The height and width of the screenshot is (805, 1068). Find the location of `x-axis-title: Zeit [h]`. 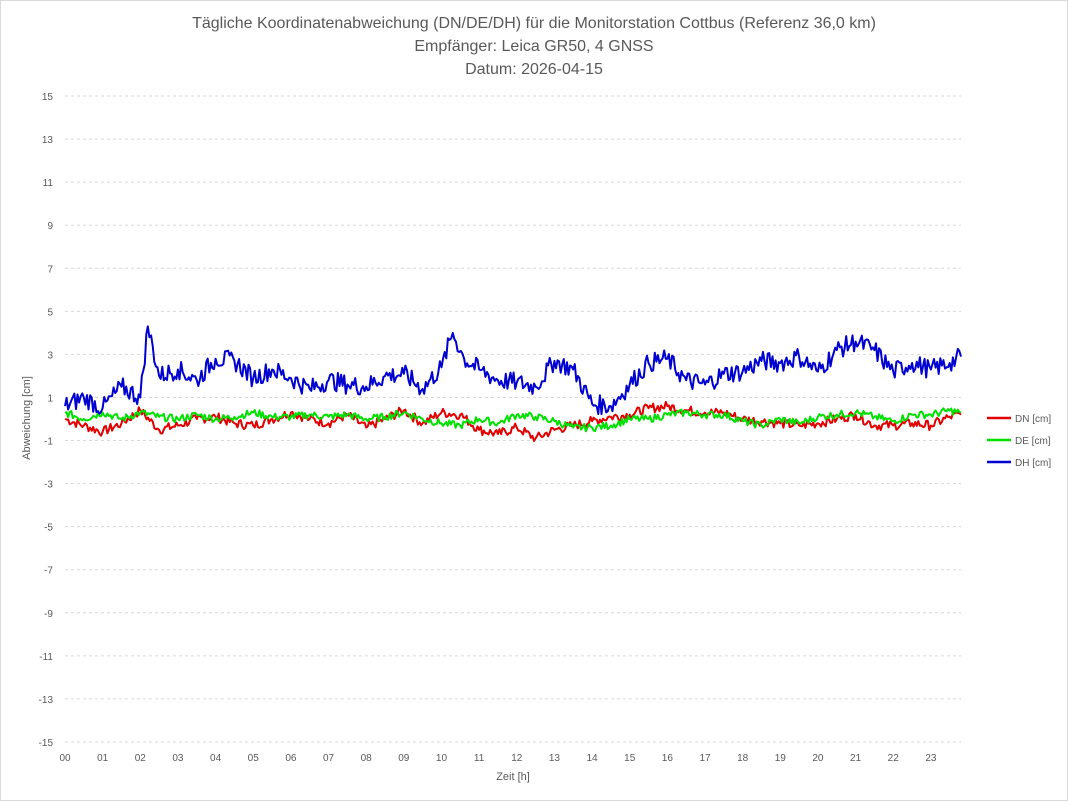

x-axis-title: Zeit [h] is located at coordinates (513, 777).